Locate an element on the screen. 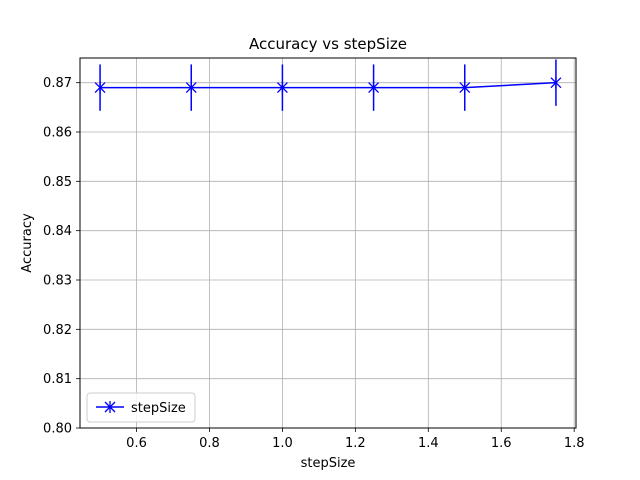 The width and height of the screenshot is (640, 480). y-axis: 0.80 0.81 0.82 0.83 0.84 0.85 0.86 0.87 is located at coordinates (61, 256).